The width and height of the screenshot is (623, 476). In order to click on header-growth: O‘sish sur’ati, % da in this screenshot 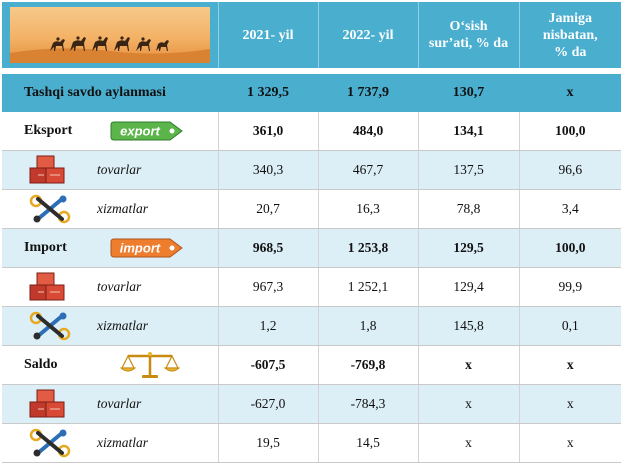, I will do `click(469, 35)`.